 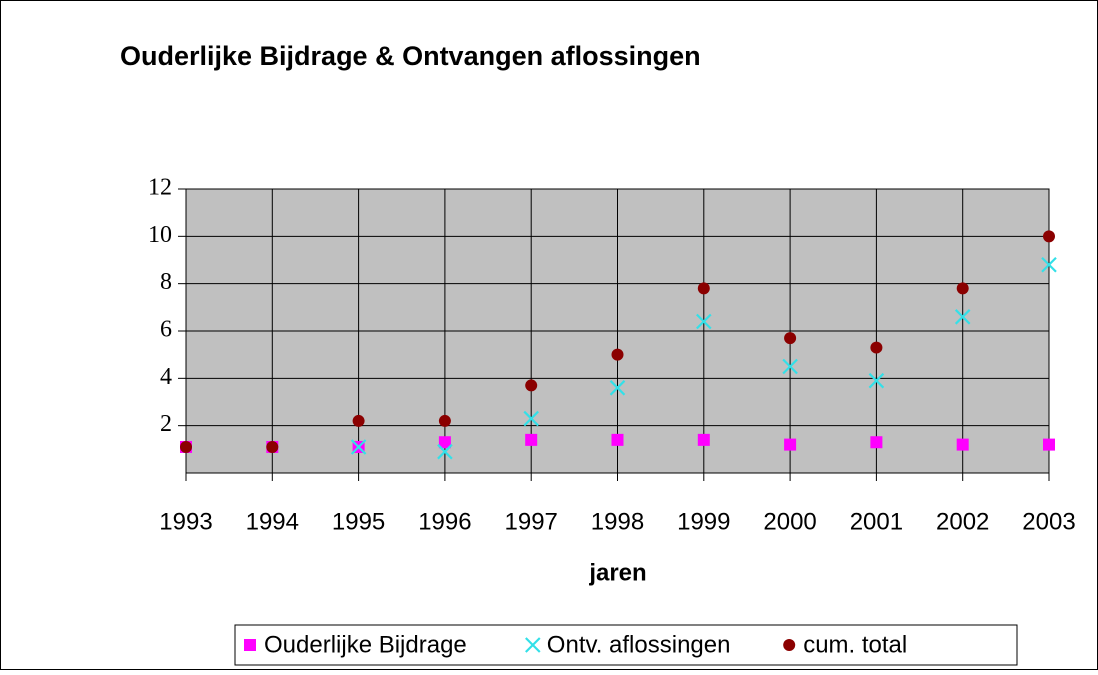 What do you see at coordinates (166, 330) in the screenshot?
I see `y-tick-label: 6` at bounding box center [166, 330].